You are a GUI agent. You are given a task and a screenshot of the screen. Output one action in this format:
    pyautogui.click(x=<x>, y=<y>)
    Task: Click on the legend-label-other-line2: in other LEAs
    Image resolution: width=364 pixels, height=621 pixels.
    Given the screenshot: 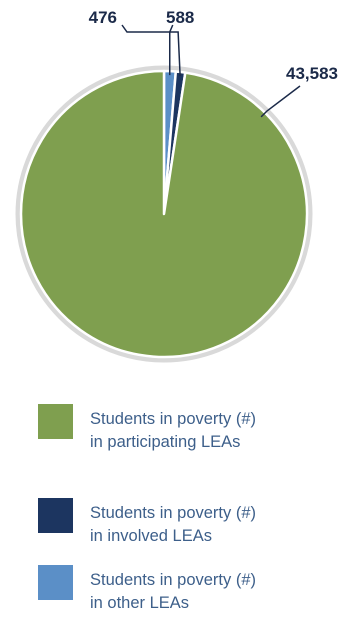 What is the action you would take?
    pyautogui.click(x=140, y=603)
    